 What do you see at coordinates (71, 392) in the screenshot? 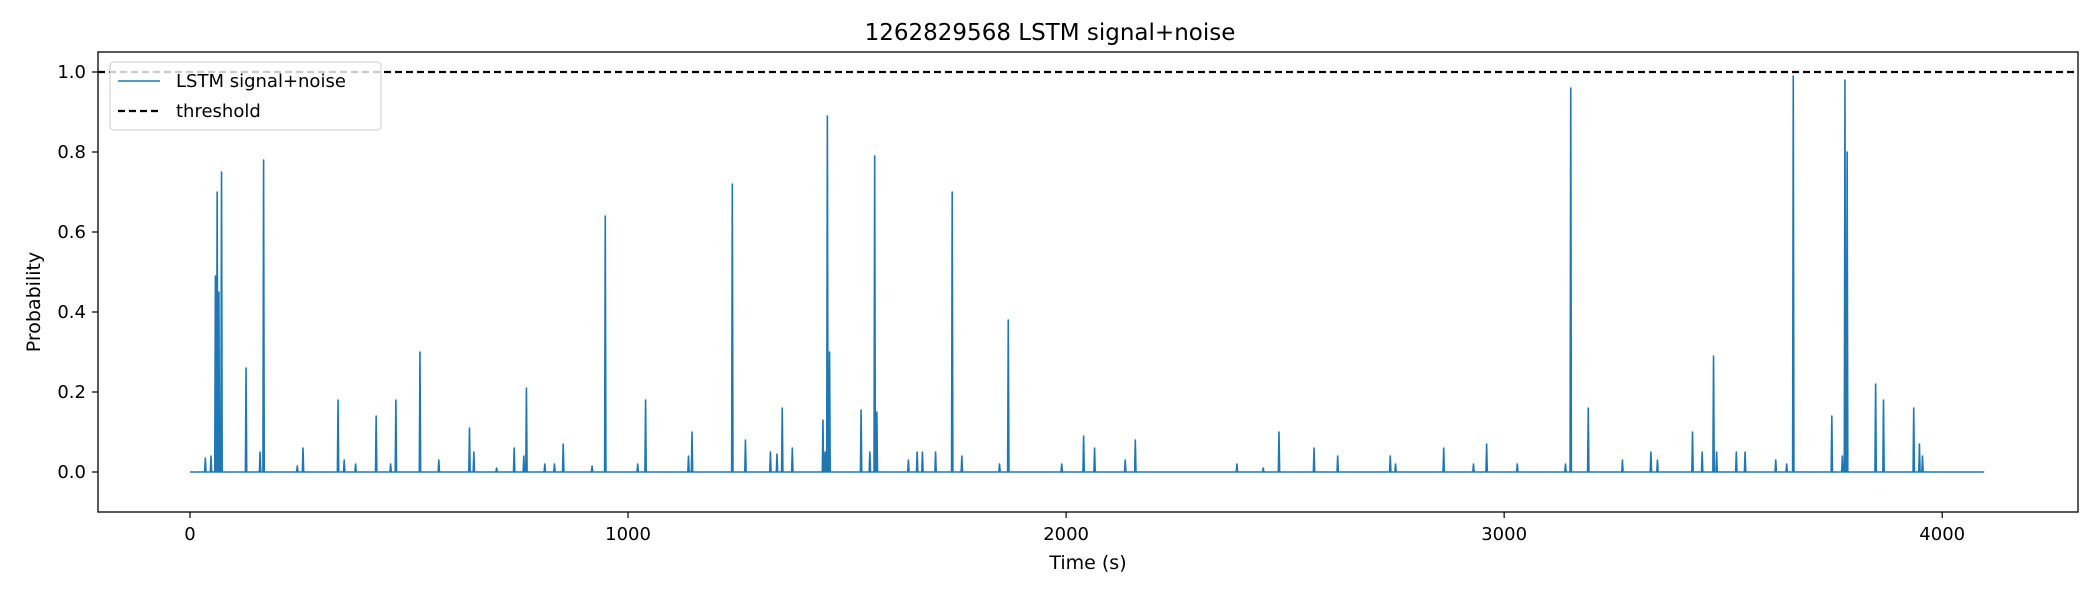
I see `y-tick-label: 0.2` at bounding box center [71, 392].